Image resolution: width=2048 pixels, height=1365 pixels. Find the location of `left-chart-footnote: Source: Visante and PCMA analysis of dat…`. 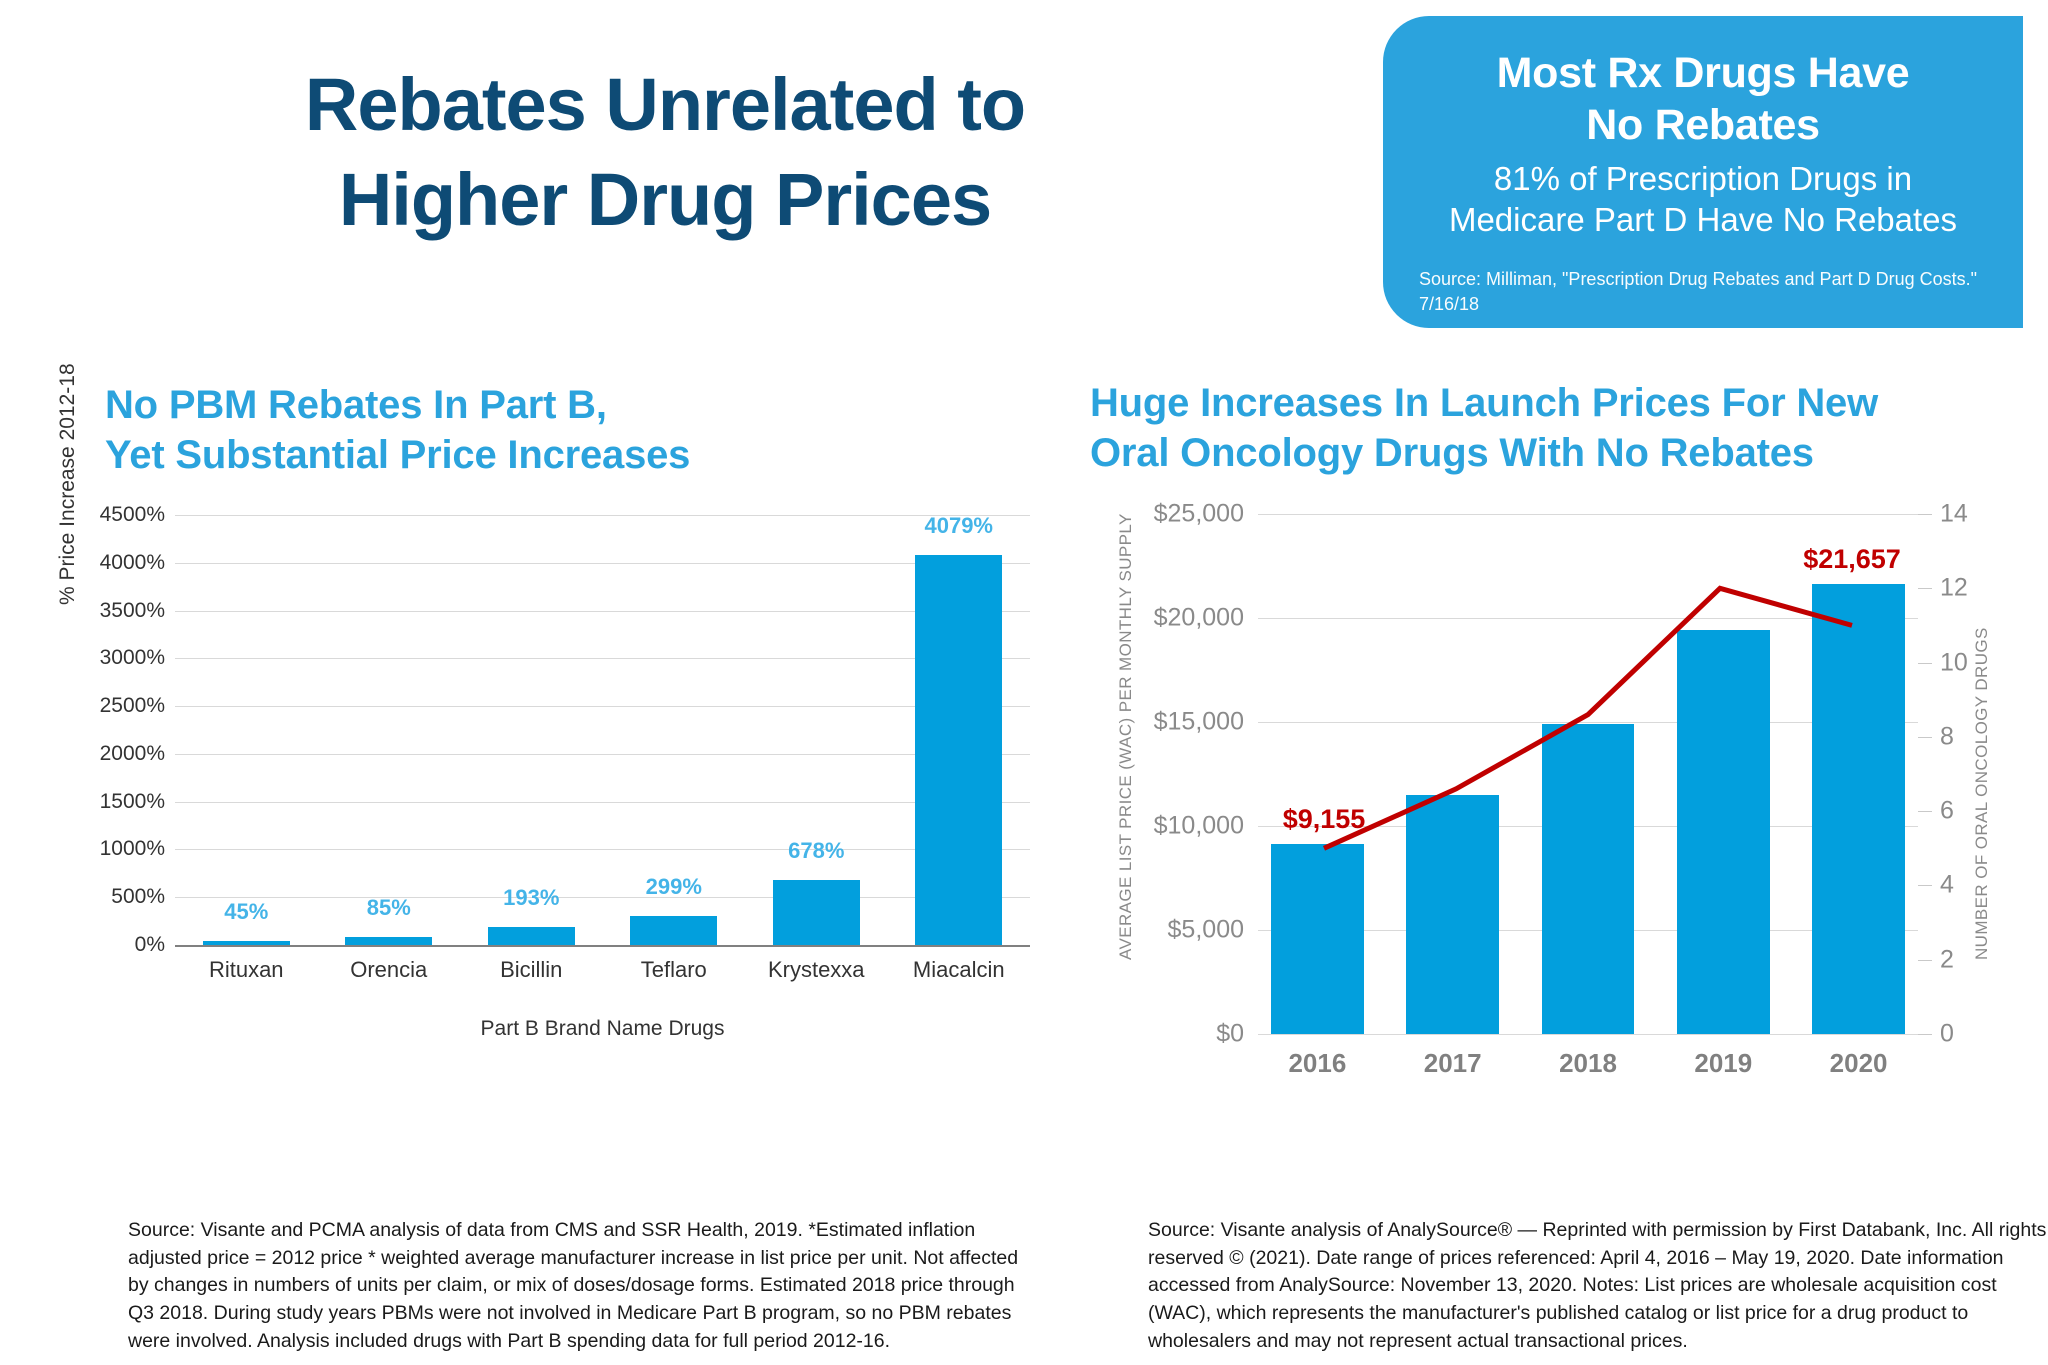

left-chart-footnote: Source: Visante and PCMA analysis of dat… is located at coordinates (573, 1285).